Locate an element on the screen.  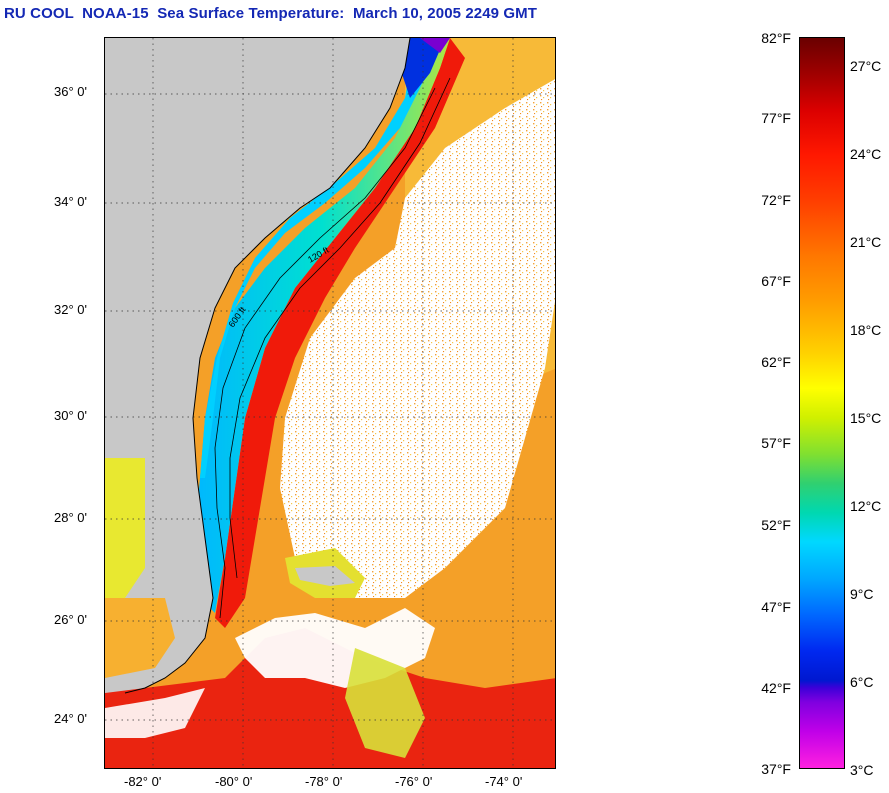
cold-shelf is located at coordinates (320, 258).